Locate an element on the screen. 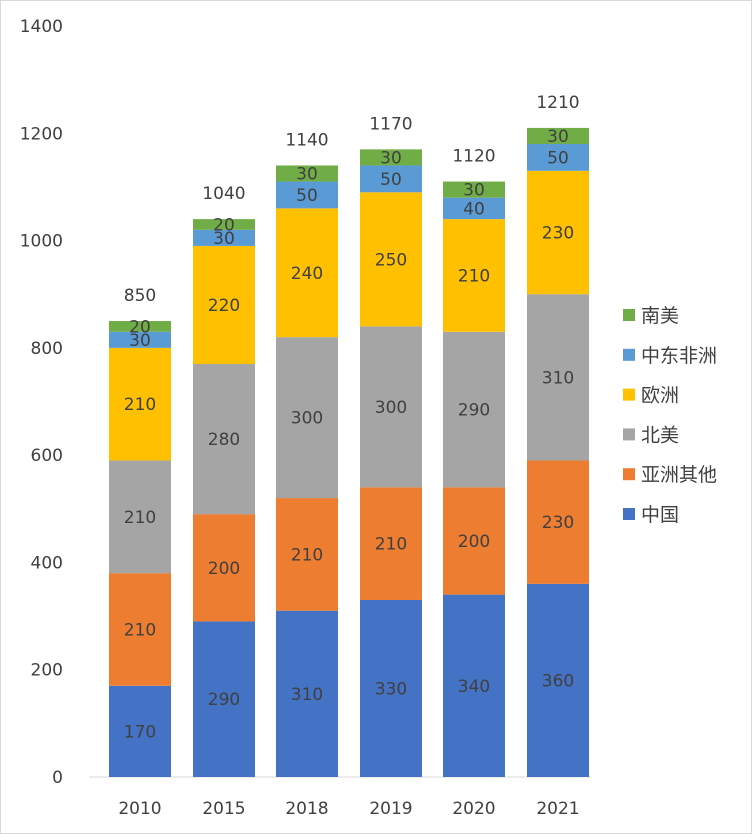 This screenshot has width=752, height=834. bar-total-label: 1140 is located at coordinates (306, 140).